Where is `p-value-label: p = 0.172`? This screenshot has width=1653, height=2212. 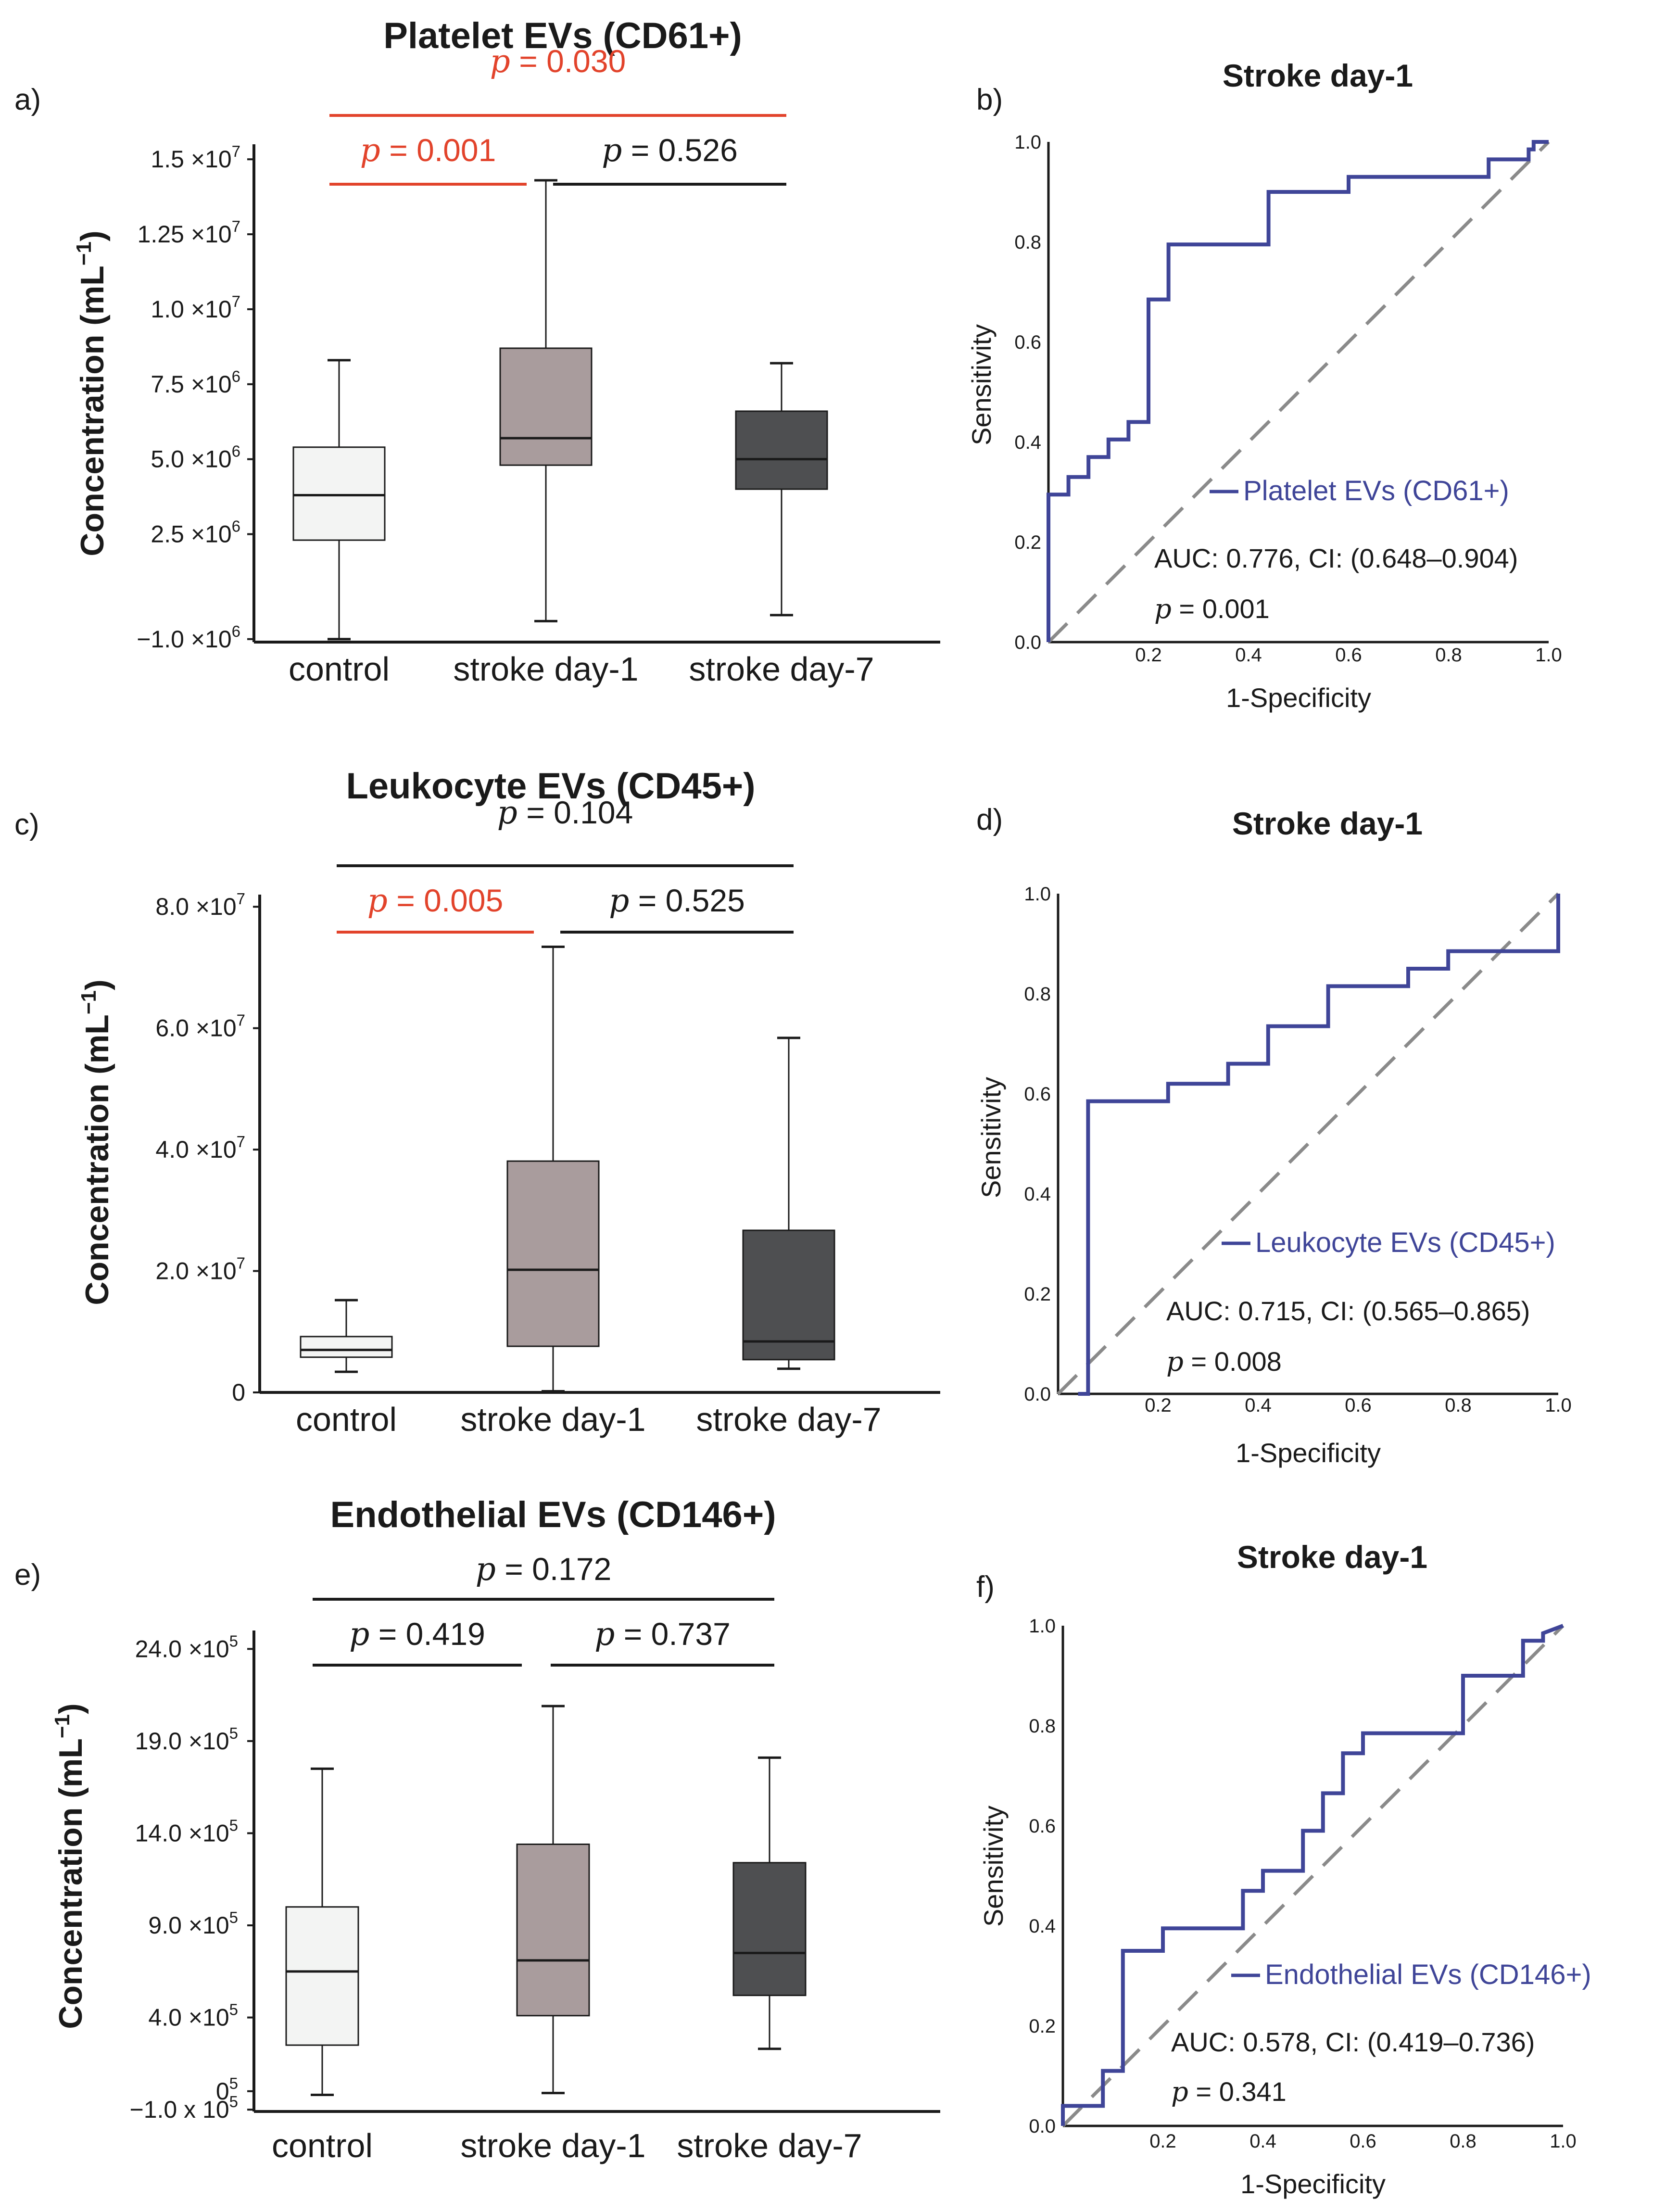 p-value-label: p = 0.172 is located at coordinates (544, 1569).